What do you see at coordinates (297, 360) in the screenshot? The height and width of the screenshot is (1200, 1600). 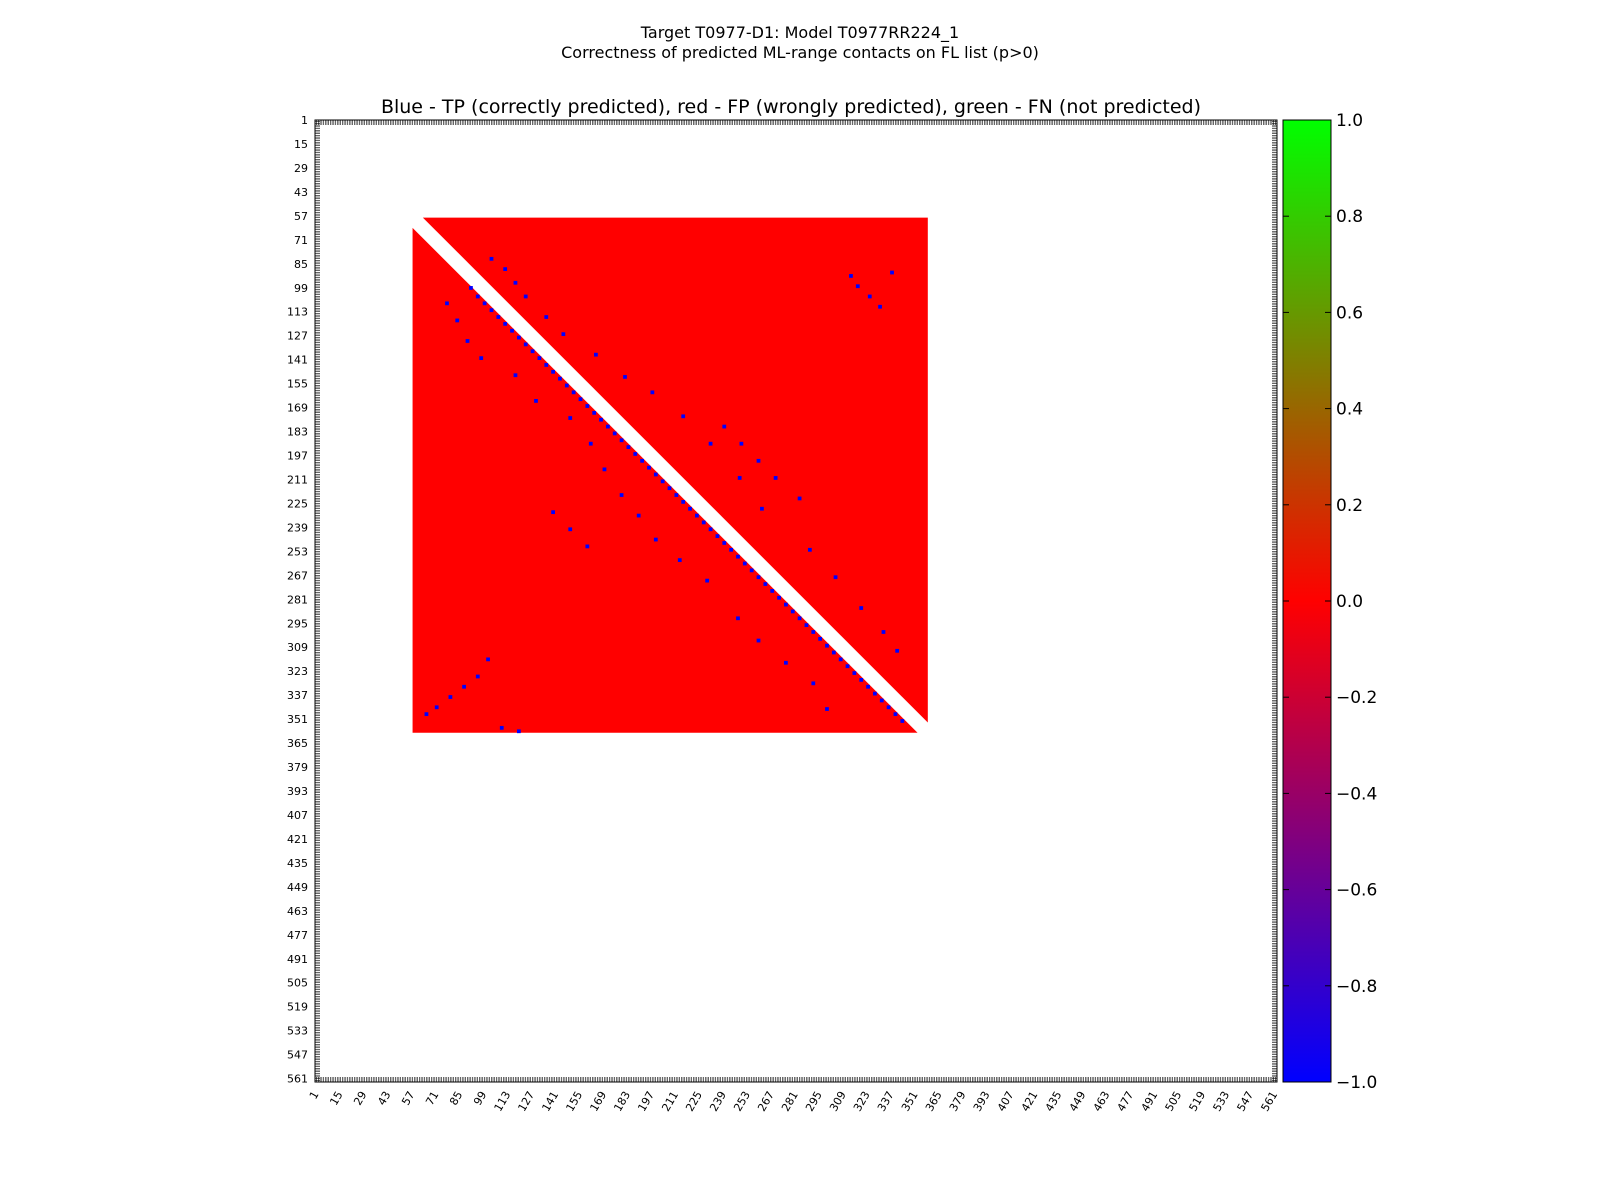 I see `y-tick-label: 141` at bounding box center [297, 360].